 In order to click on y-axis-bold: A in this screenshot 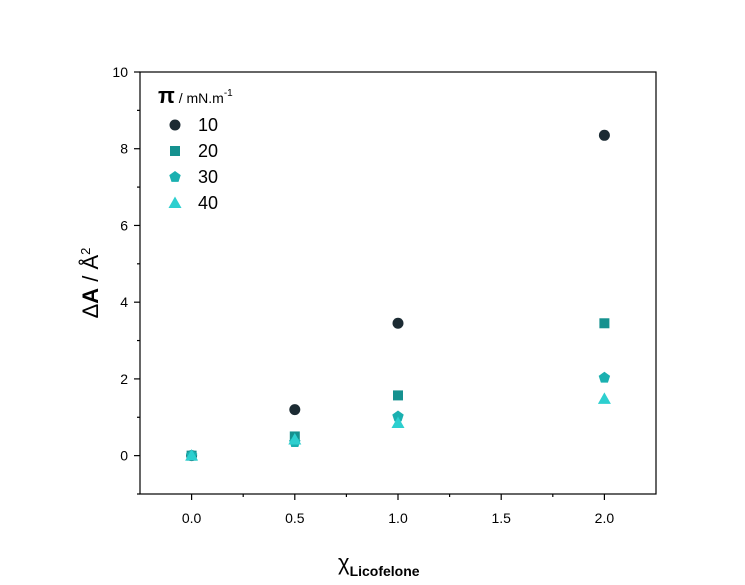, I will do `click(90, 296)`.